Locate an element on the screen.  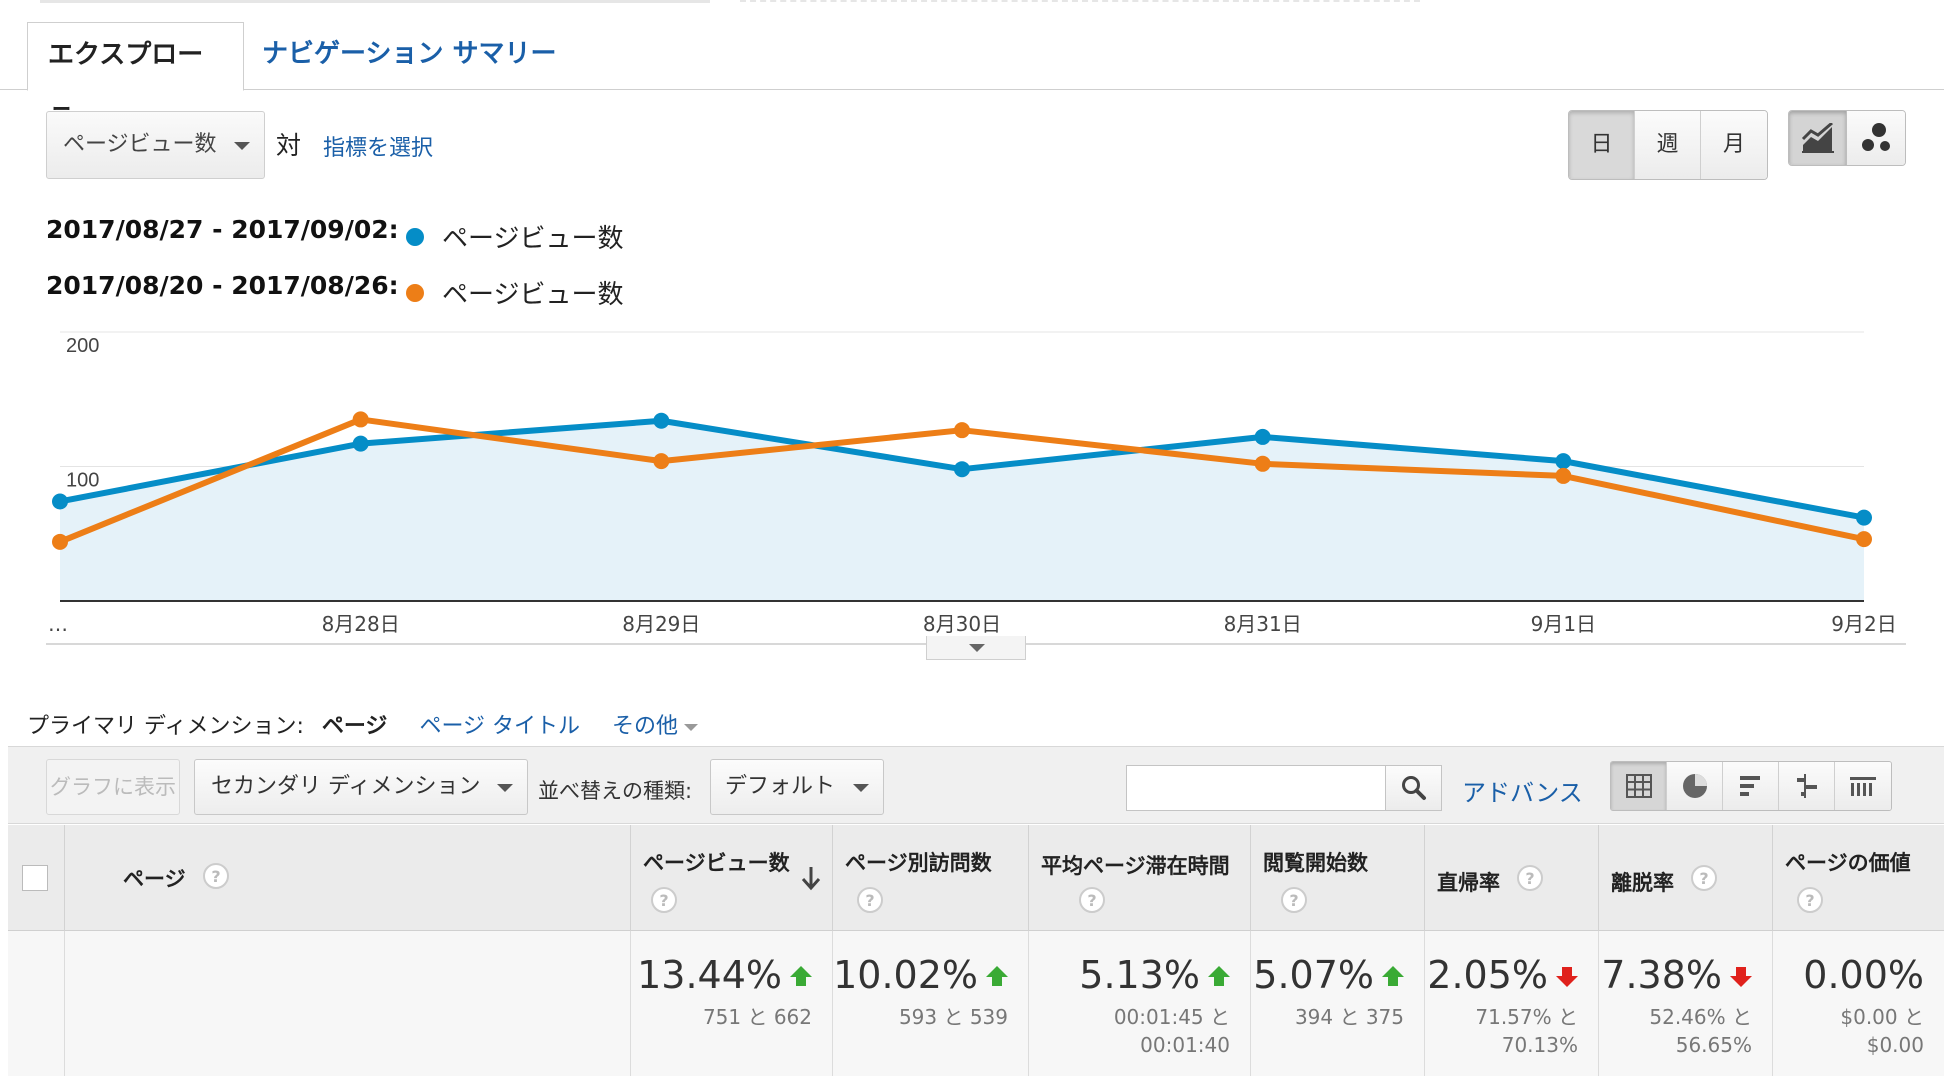
line-chart-icon is located at coordinates (1818, 138).